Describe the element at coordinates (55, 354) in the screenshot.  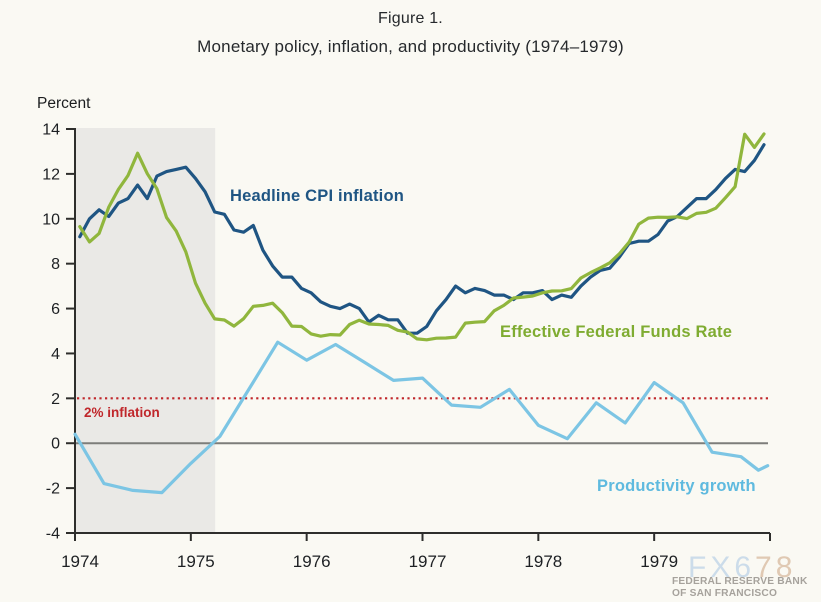
I see `y-tick-label: 4` at that location.